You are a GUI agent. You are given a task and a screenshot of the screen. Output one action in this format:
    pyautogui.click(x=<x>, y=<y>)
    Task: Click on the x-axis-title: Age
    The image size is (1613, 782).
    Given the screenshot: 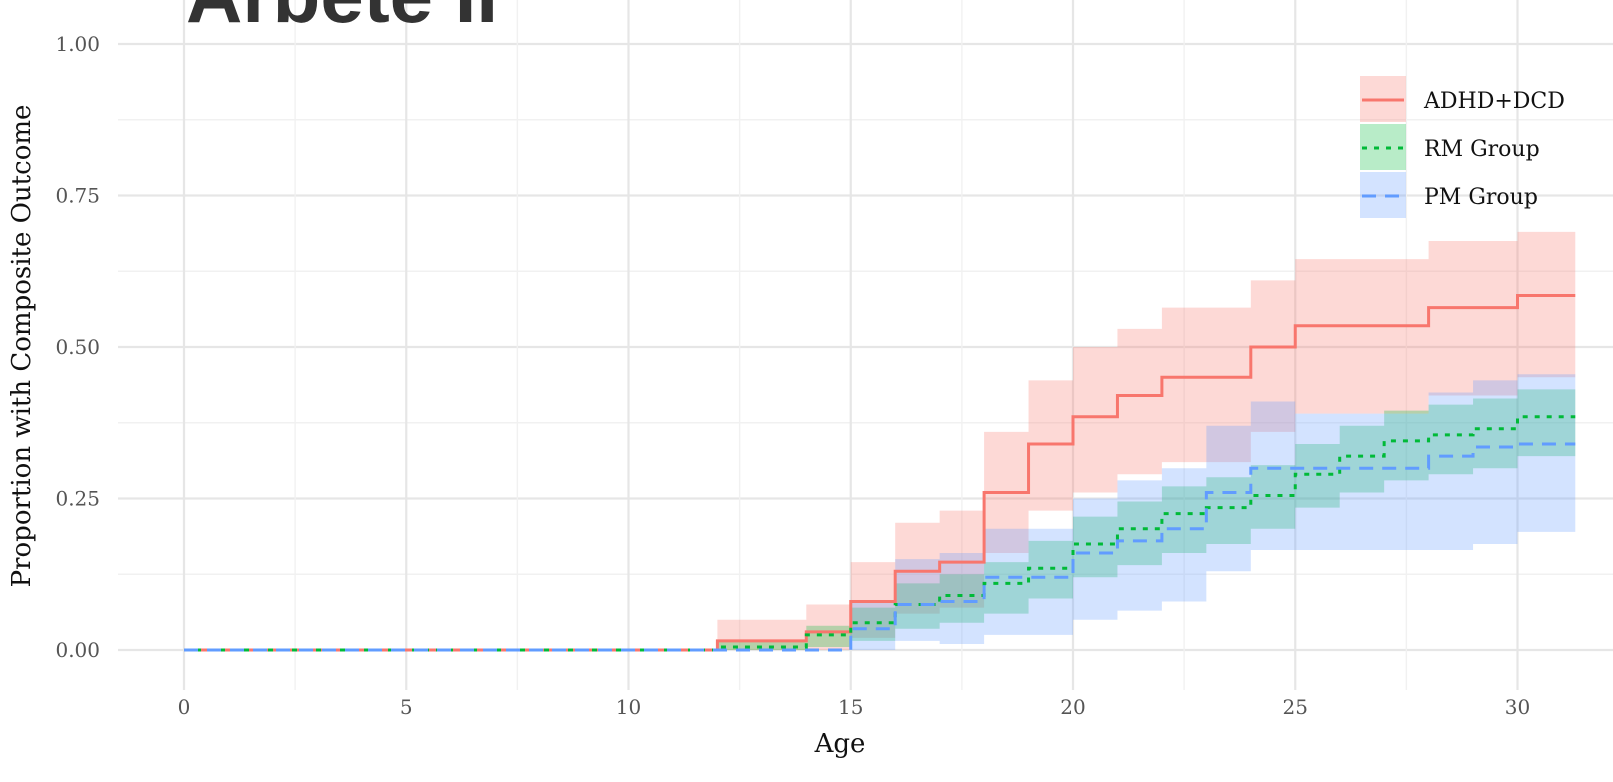 What is the action you would take?
    pyautogui.click(x=840, y=744)
    